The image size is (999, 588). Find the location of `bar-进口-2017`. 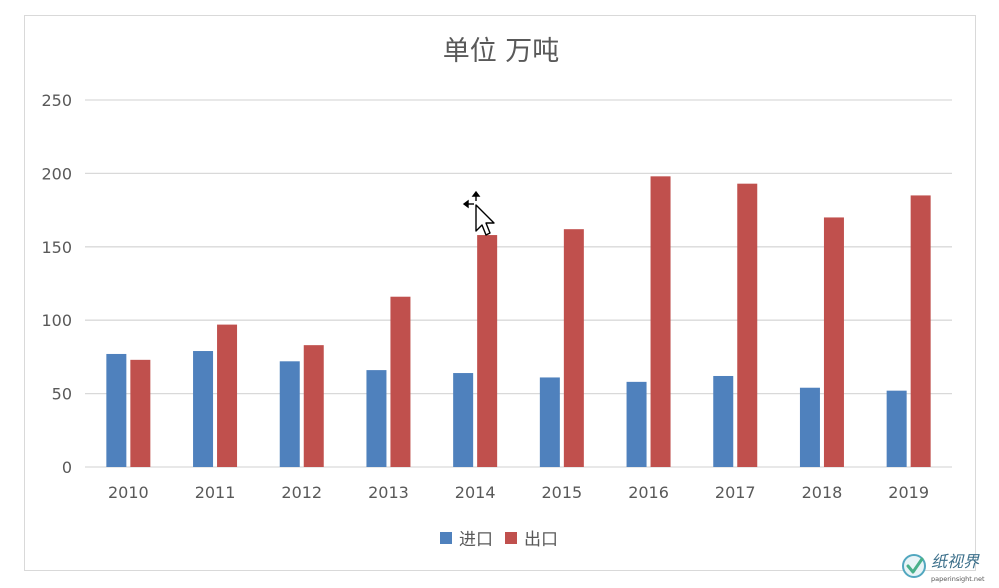

bar-进口-2017 is located at coordinates (723, 421).